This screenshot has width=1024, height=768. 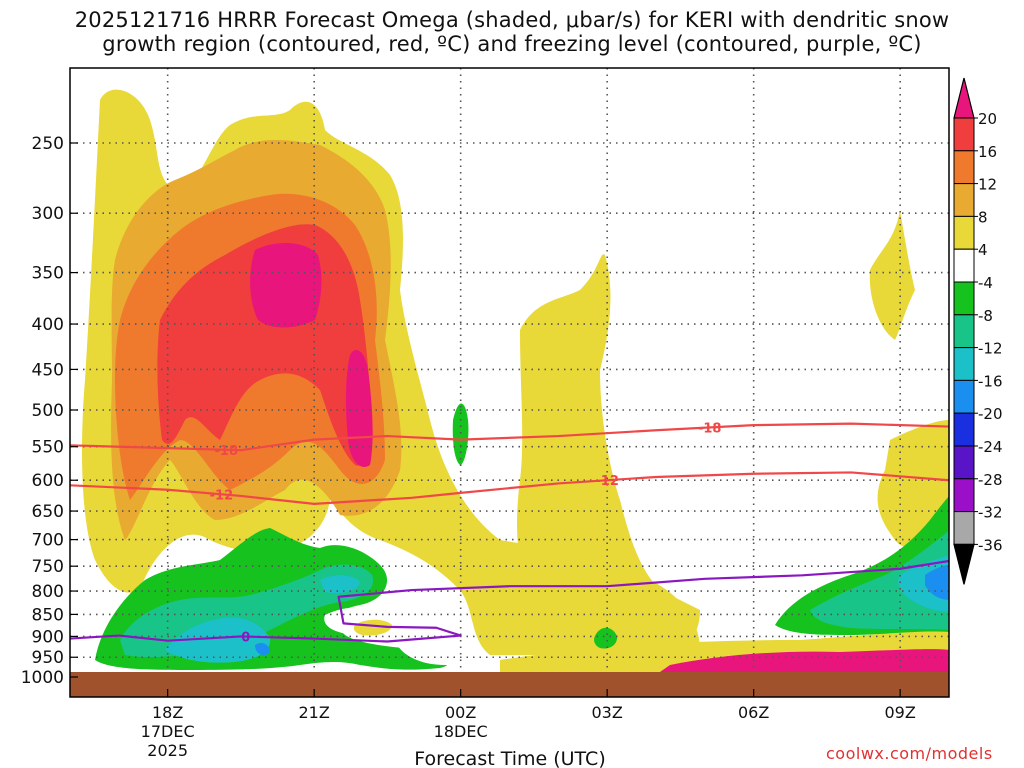 What do you see at coordinates (892, 275) in the screenshot?
I see `omega-region-4-8-right` at bounding box center [892, 275].